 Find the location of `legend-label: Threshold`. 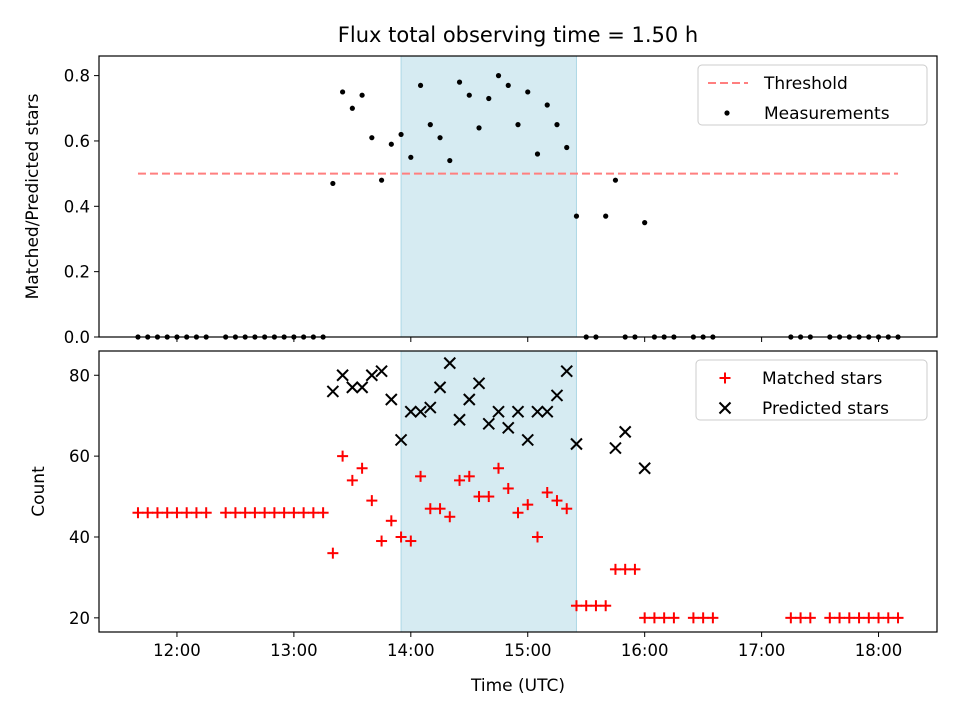

legend-label: Threshold is located at coordinates (805, 84).